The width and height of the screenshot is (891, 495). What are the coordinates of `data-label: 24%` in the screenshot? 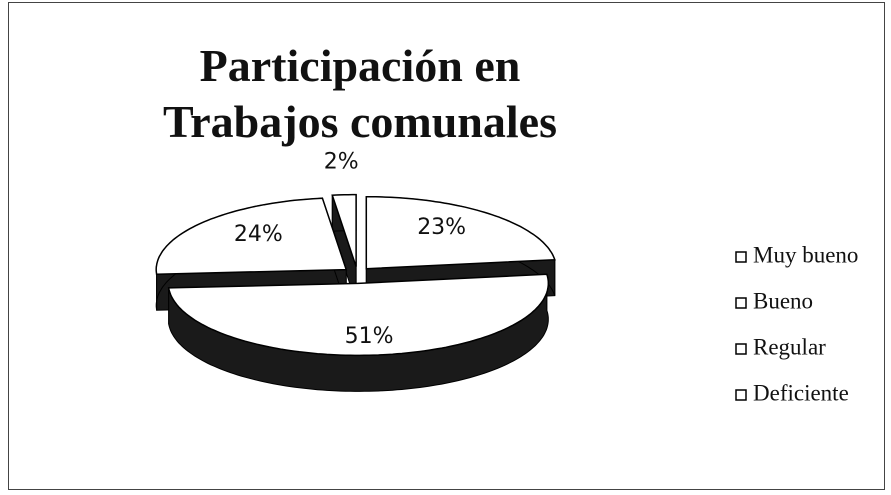 It's located at (258, 234).